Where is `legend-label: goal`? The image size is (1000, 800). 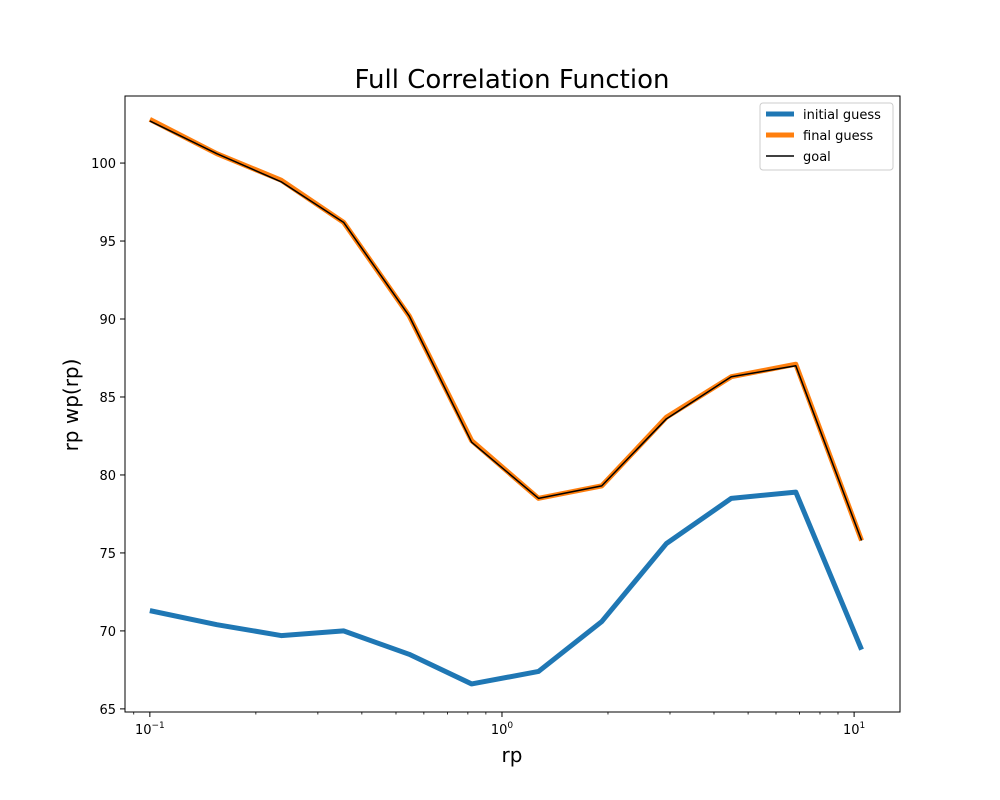 legend-label: goal is located at coordinates (817, 157).